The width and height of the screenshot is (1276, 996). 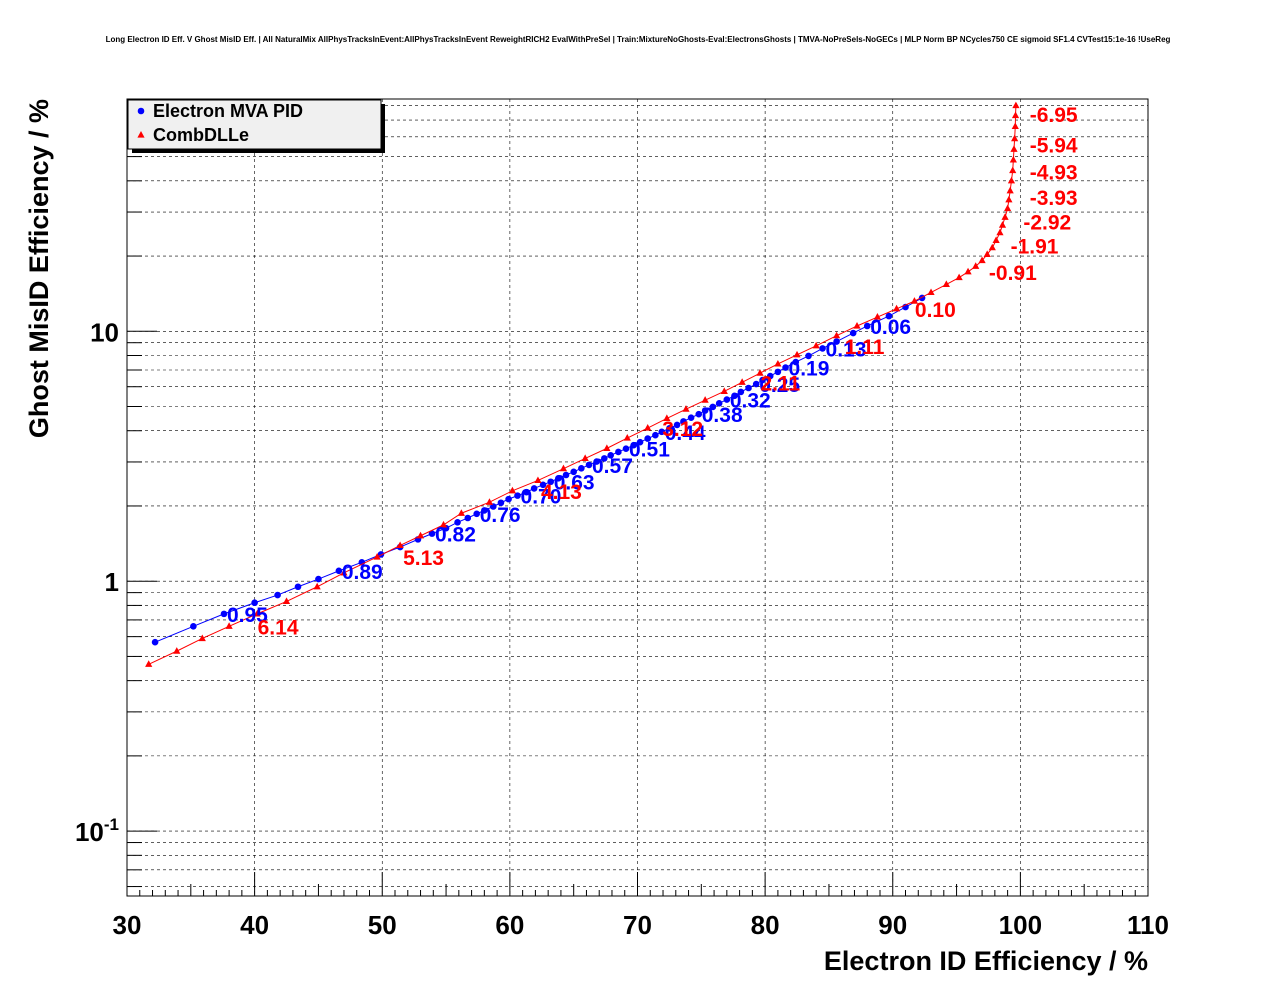 I want to click on y-axis-title: Ghost MisID Efficiency / %, so click(x=39, y=268).